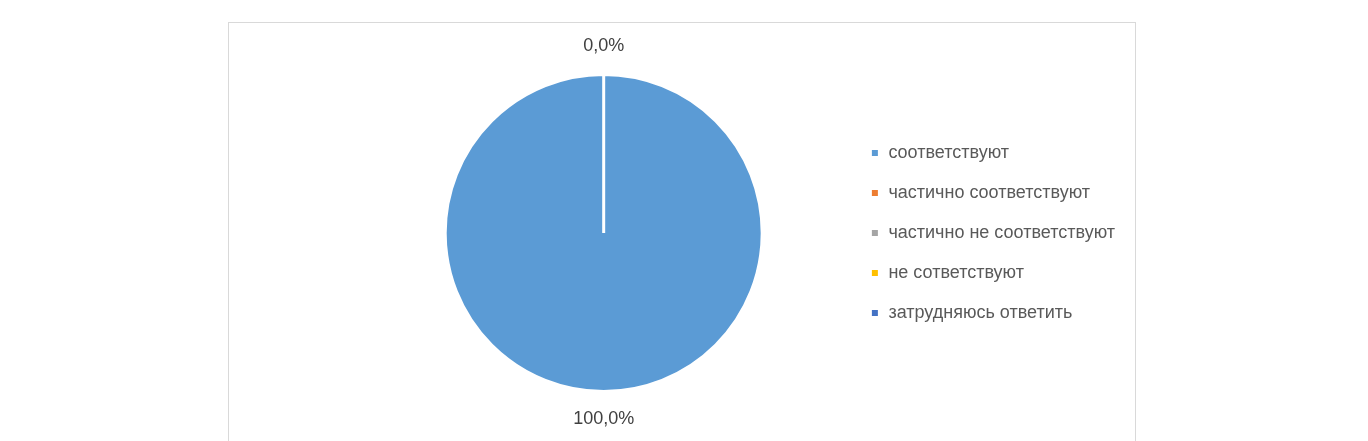 The width and height of the screenshot is (1368, 441). Describe the element at coordinates (1002, 231) in the screenshot. I see `legend-label: частично не соответствуют` at that location.